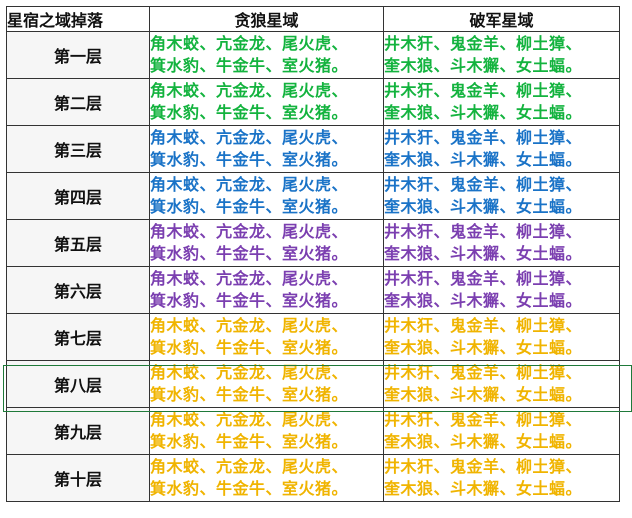 Image resolution: width=632 pixels, height=518 pixels. Describe the element at coordinates (78, 196) in the screenshot. I see `floor-label-cell: 第四层` at that location.